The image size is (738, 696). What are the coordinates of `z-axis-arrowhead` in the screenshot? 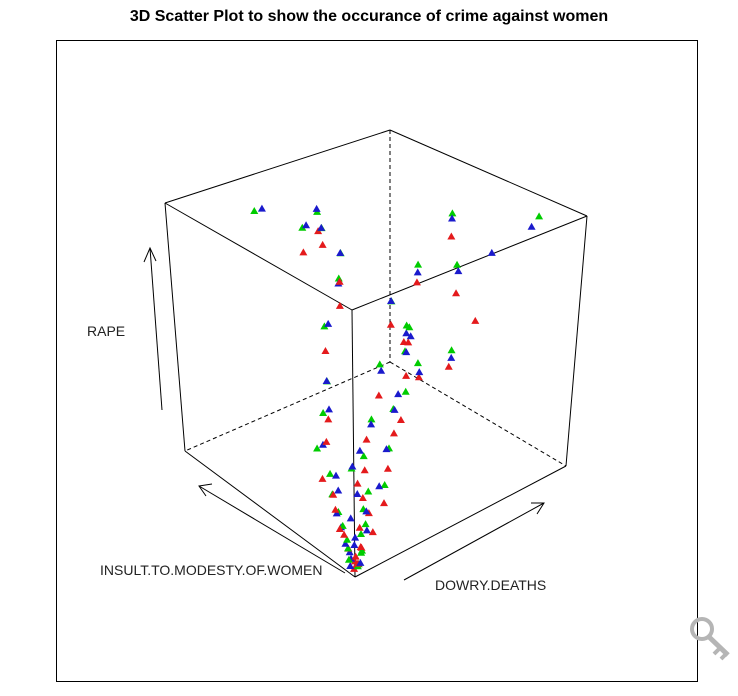 It's located at (150, 254).